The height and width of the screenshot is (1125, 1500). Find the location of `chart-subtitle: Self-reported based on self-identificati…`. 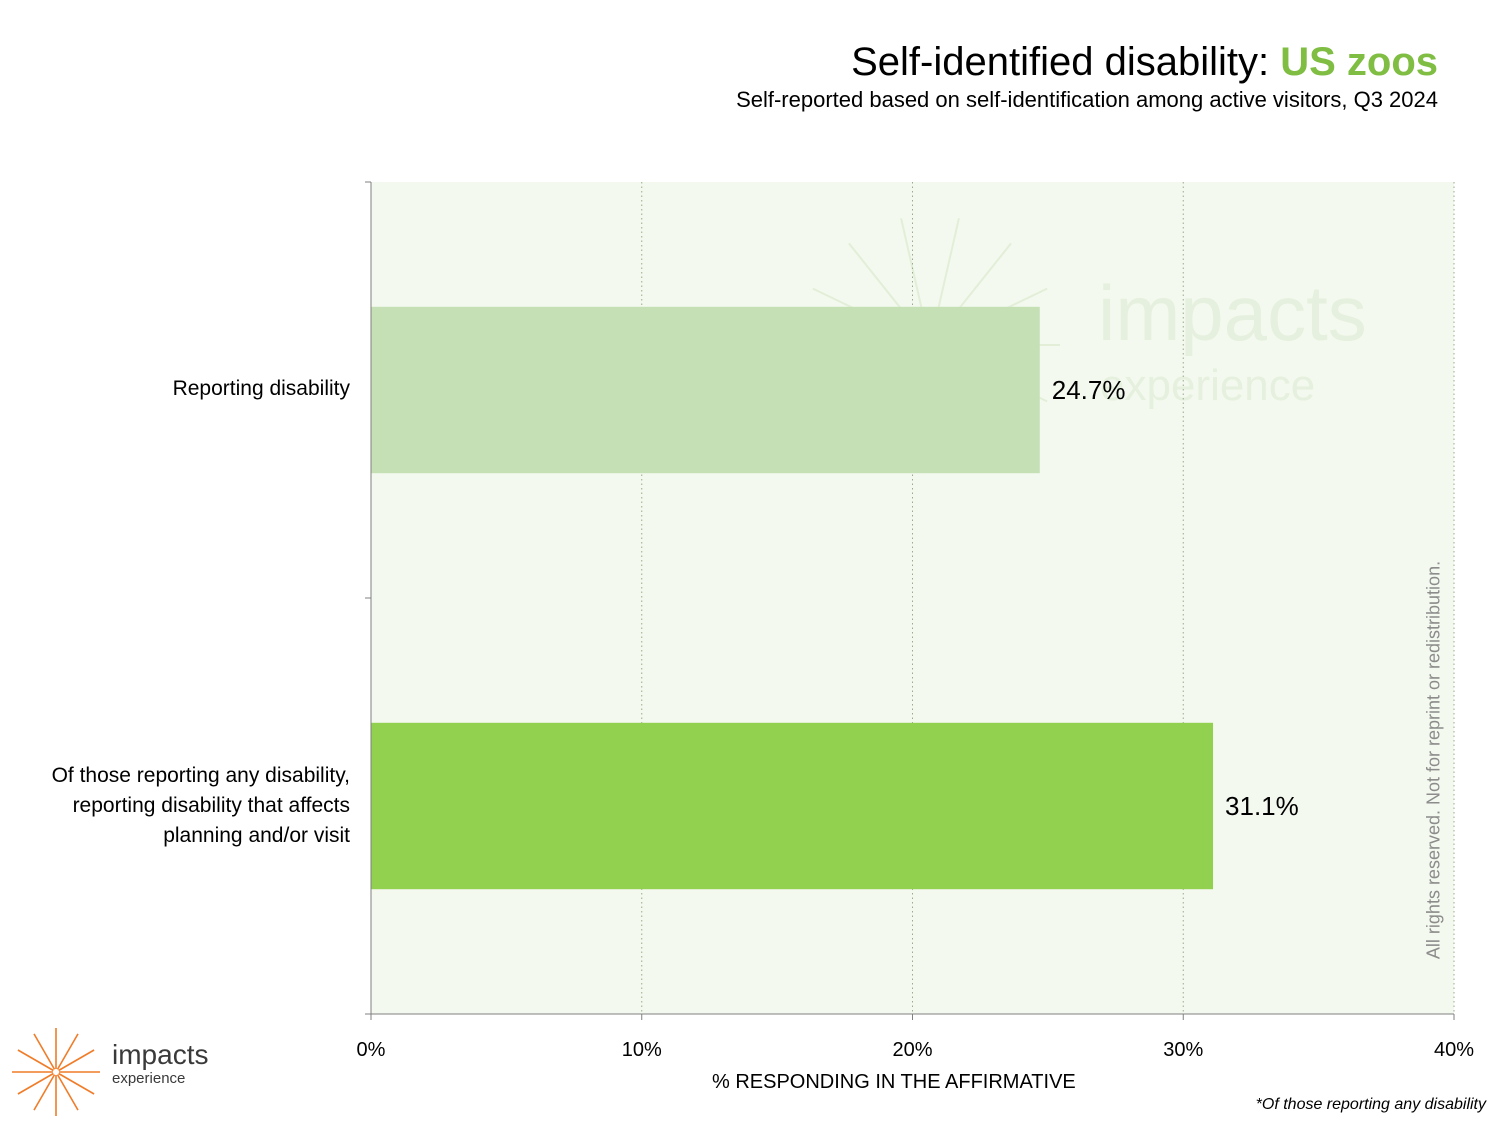

chart-subtitle: Self-reported based on self-identificati… is located at coordinates (1087, 99).